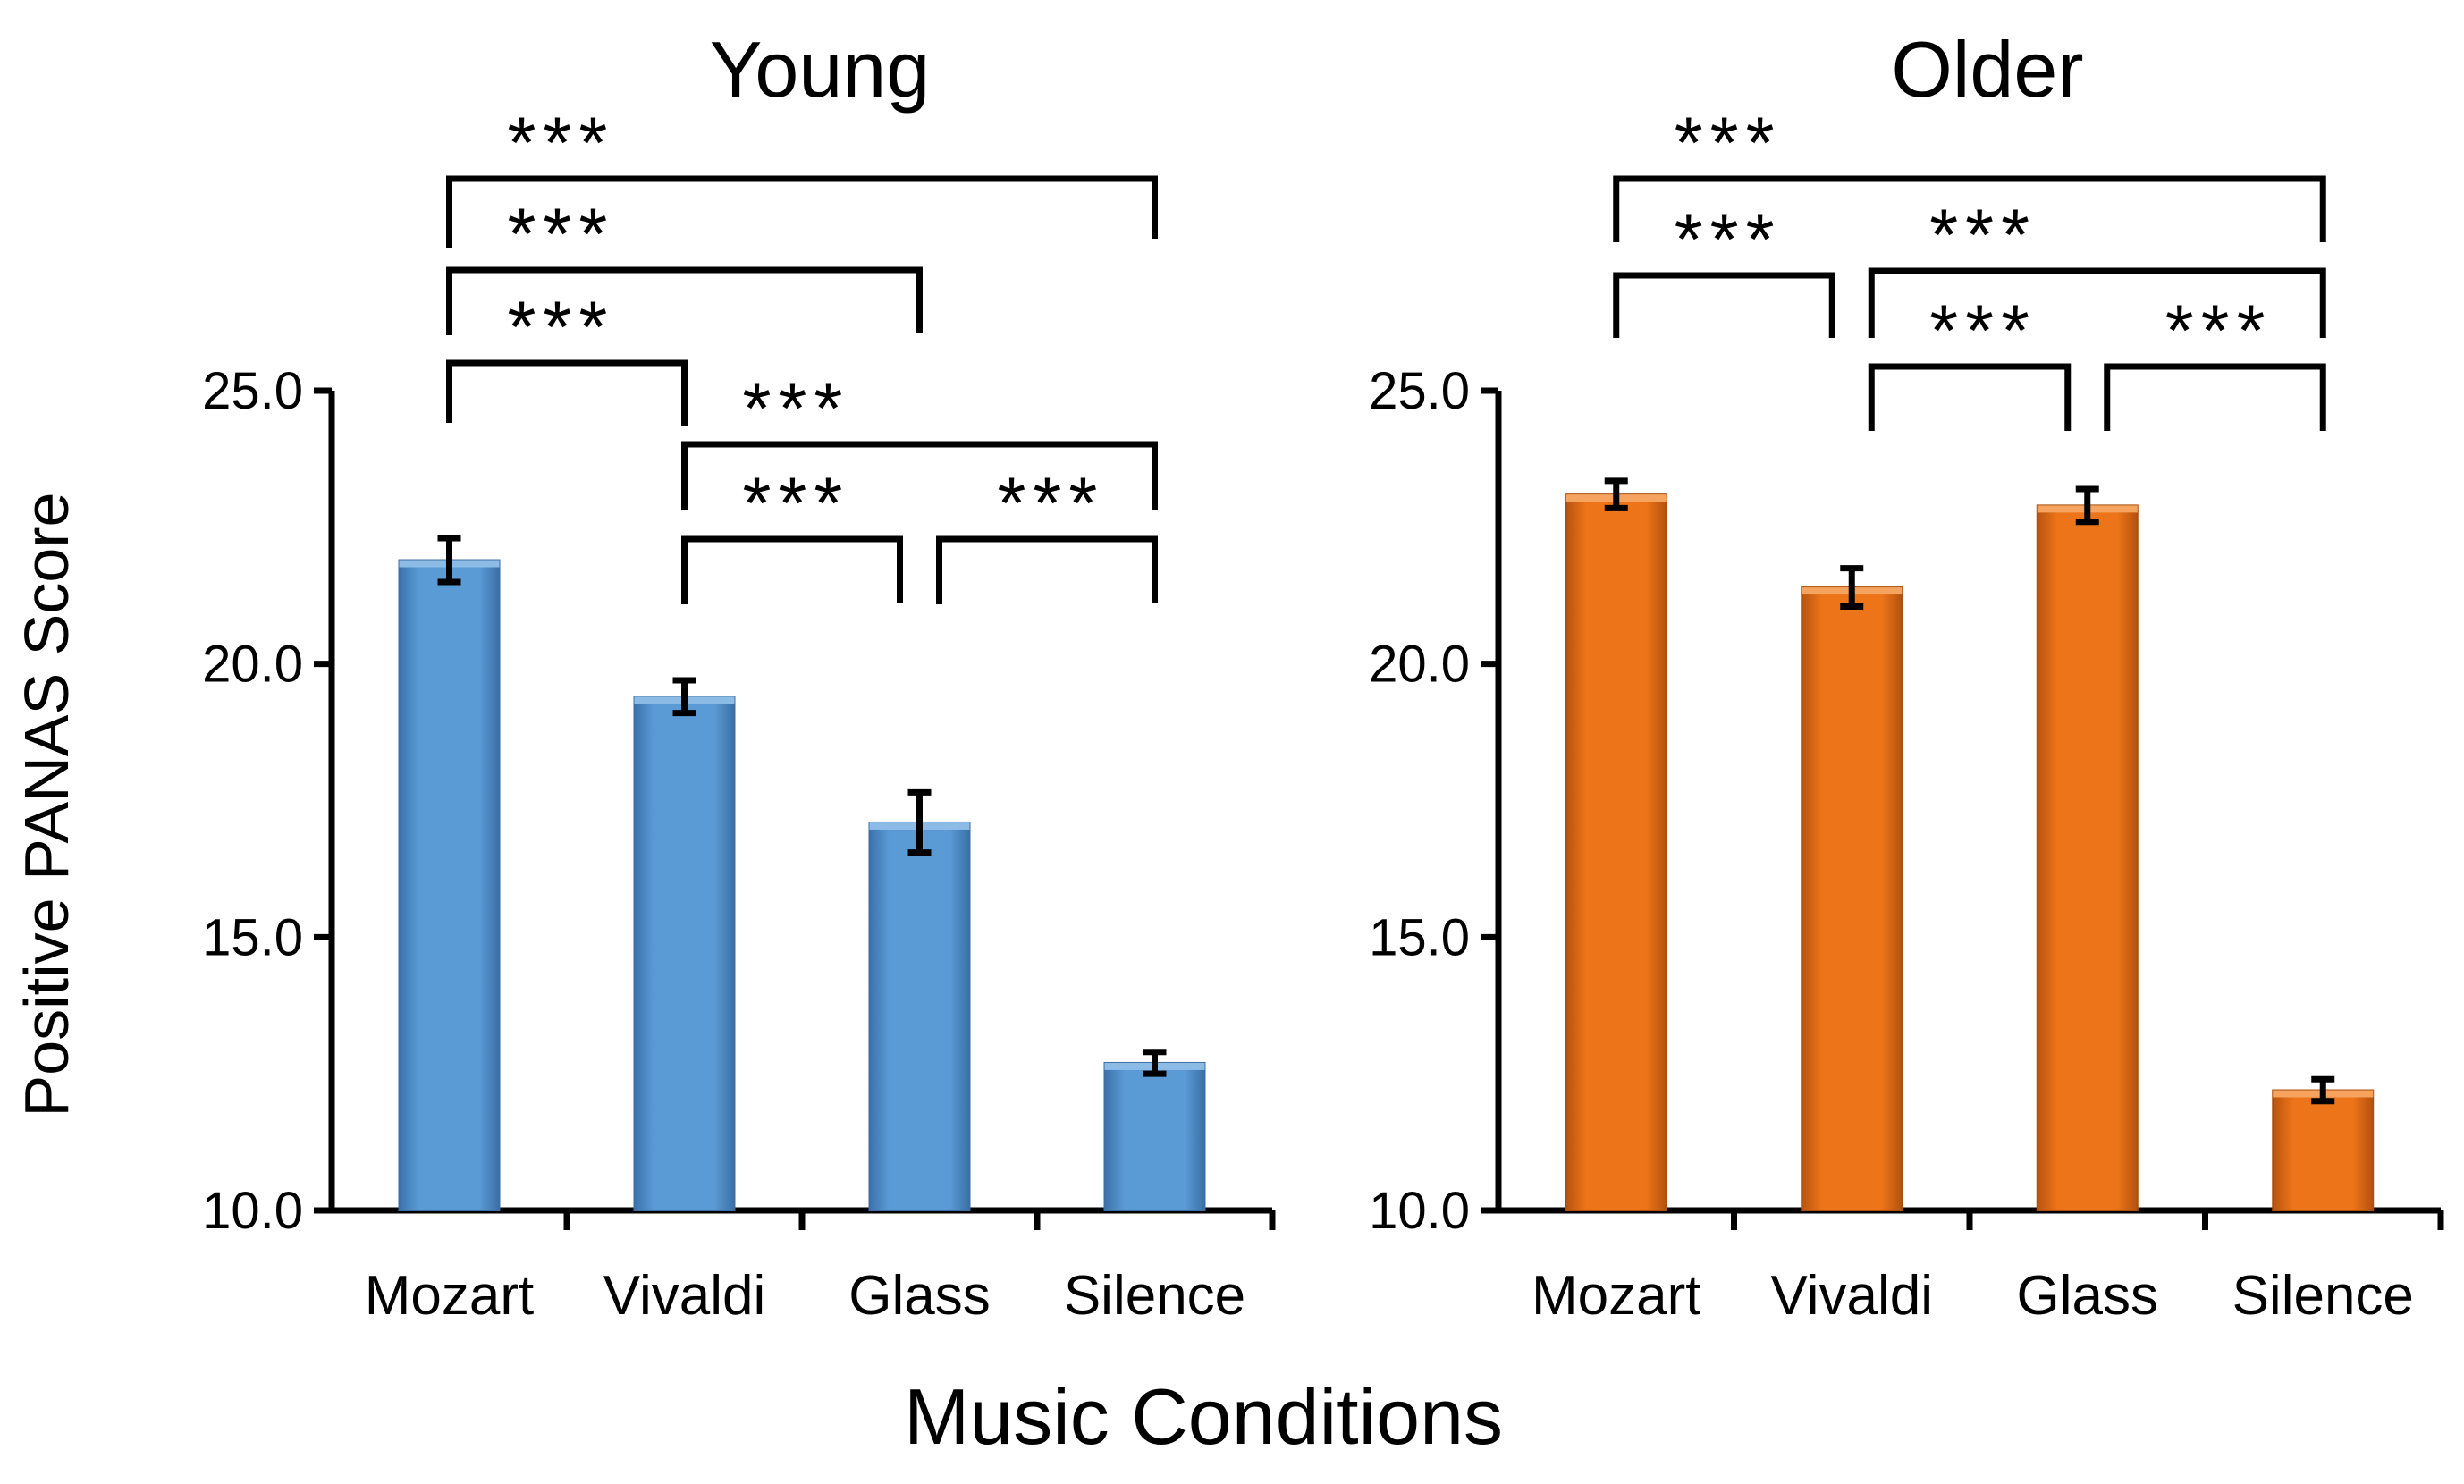 Image resolution: width=2464 pixels, height=1484 pixels. I want to click on x-axis-label: Music Conditions, so click(1203, 1416).